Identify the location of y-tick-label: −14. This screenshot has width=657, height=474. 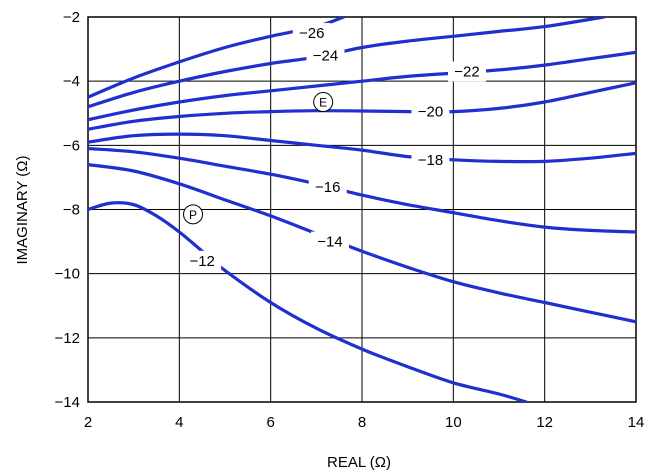
(67, 402).